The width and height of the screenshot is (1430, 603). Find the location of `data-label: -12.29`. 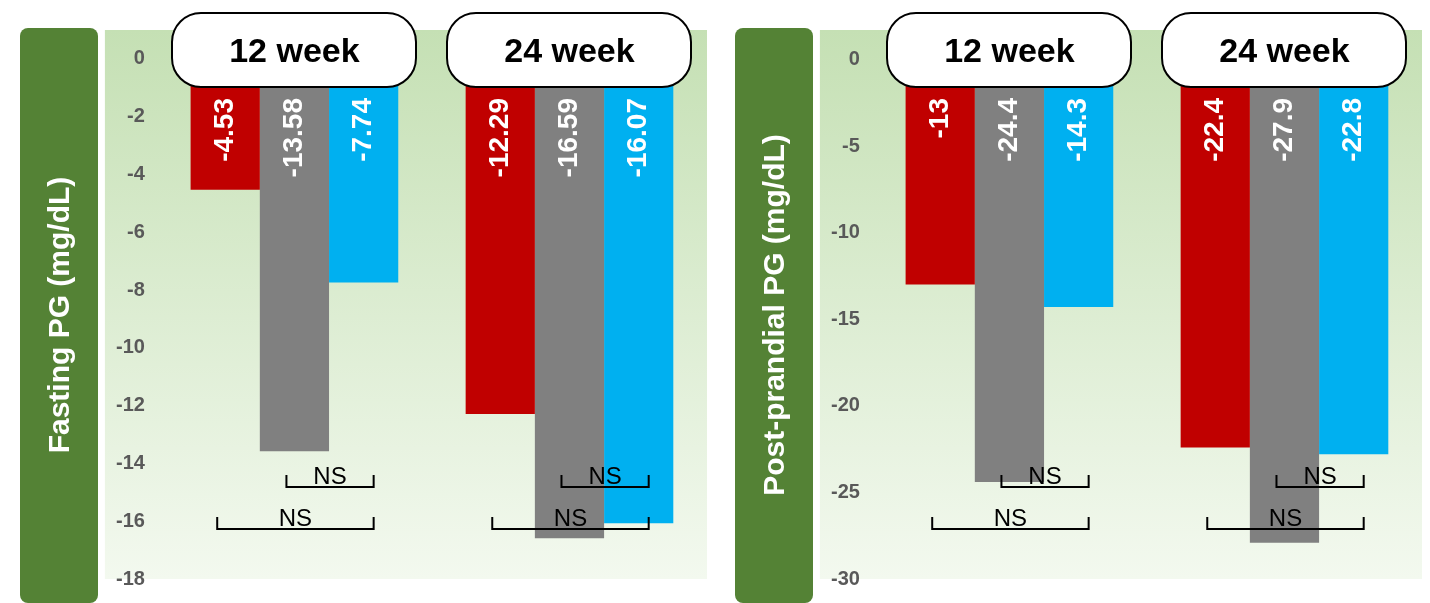

data-label: -12.29 is located at coordinates (498, 138).